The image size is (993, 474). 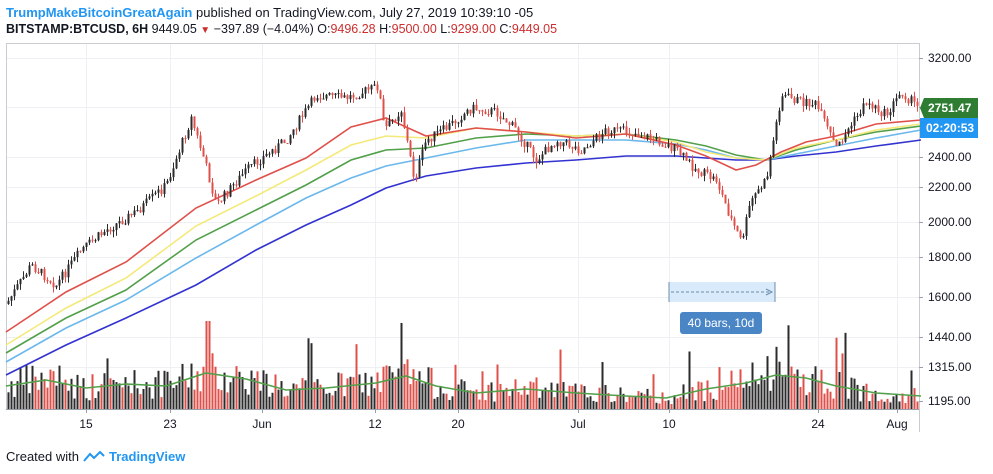 I want to click on author-name: TrumpMakeBitcoinGreatAgain, so click(x=99, y=12).